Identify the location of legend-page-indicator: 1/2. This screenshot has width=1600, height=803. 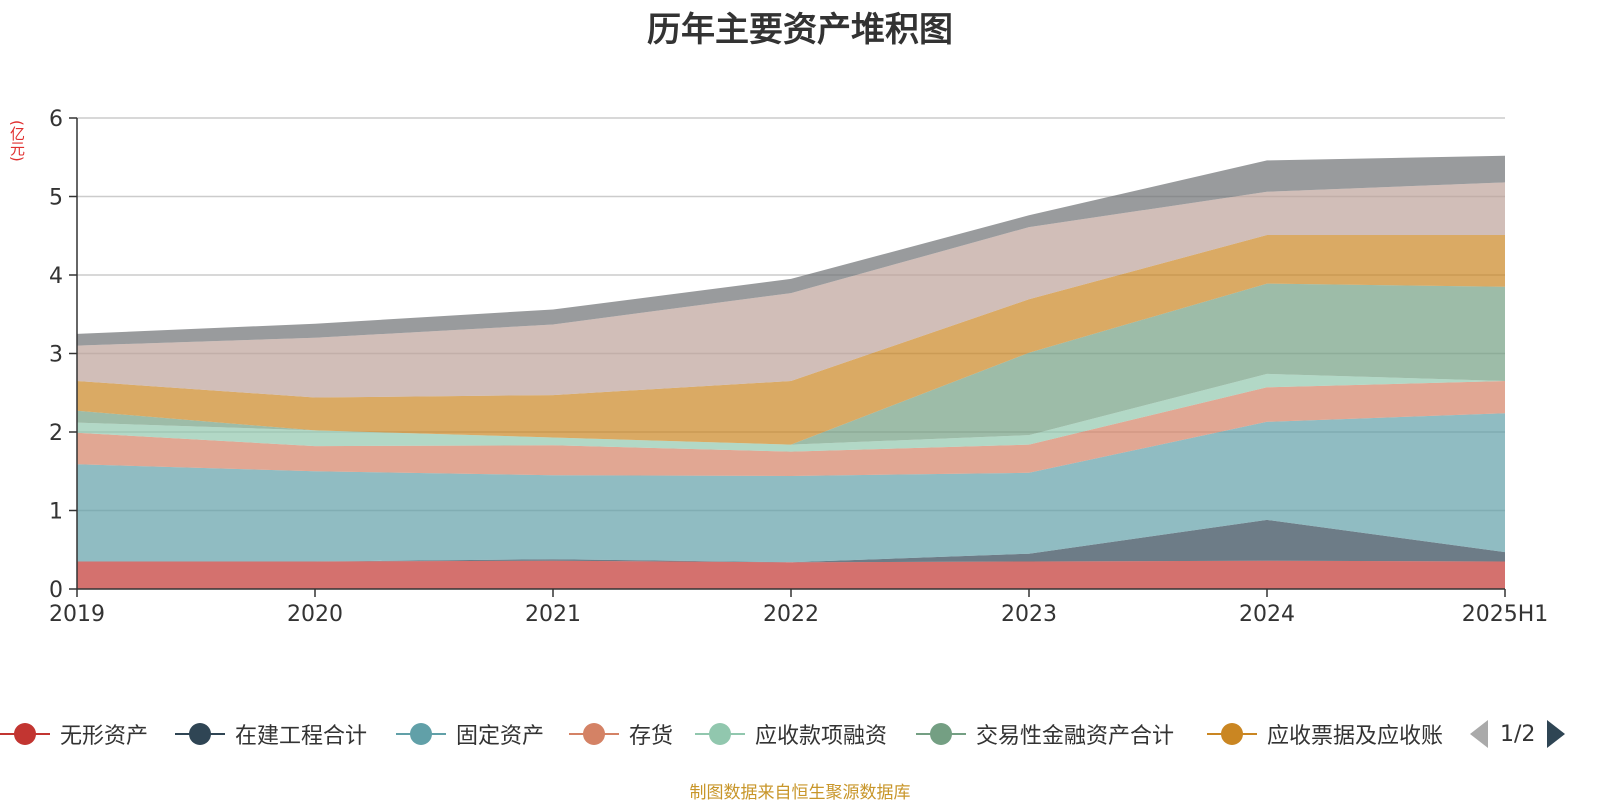
(1518, 734).